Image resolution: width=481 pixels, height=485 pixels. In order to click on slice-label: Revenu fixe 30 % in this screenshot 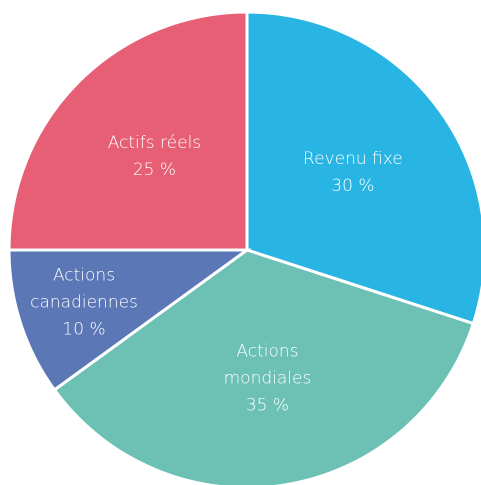, I will do `click(353, 173)`.